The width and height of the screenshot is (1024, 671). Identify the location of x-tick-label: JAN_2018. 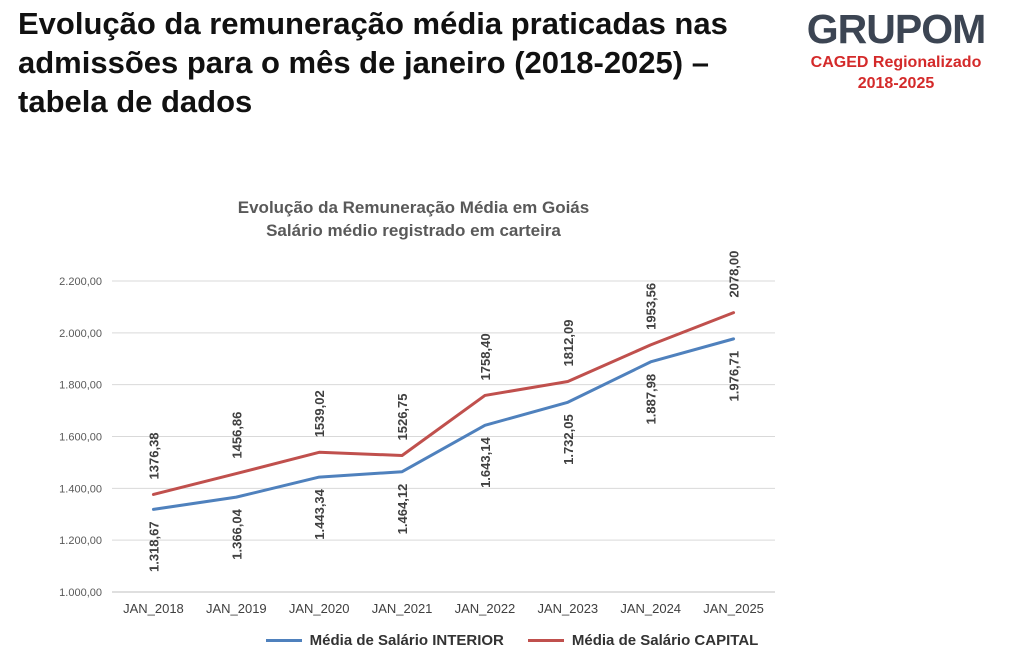
(153, 608).